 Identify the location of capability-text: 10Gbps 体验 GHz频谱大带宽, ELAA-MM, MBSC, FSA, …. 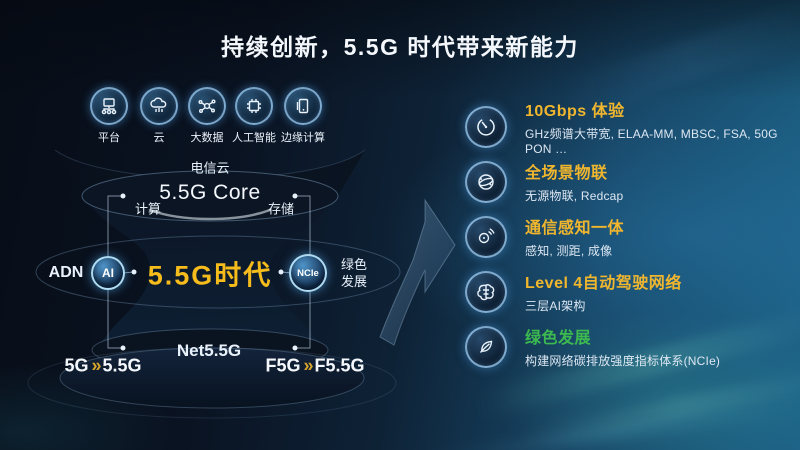
(660, 126).